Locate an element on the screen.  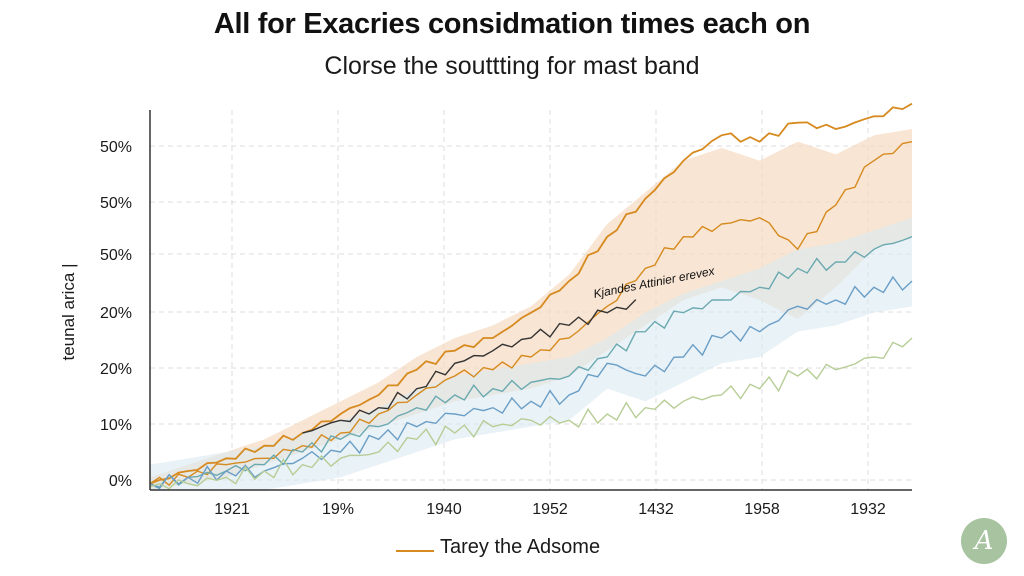
legend-swatch is located at coordinates (415, 550).